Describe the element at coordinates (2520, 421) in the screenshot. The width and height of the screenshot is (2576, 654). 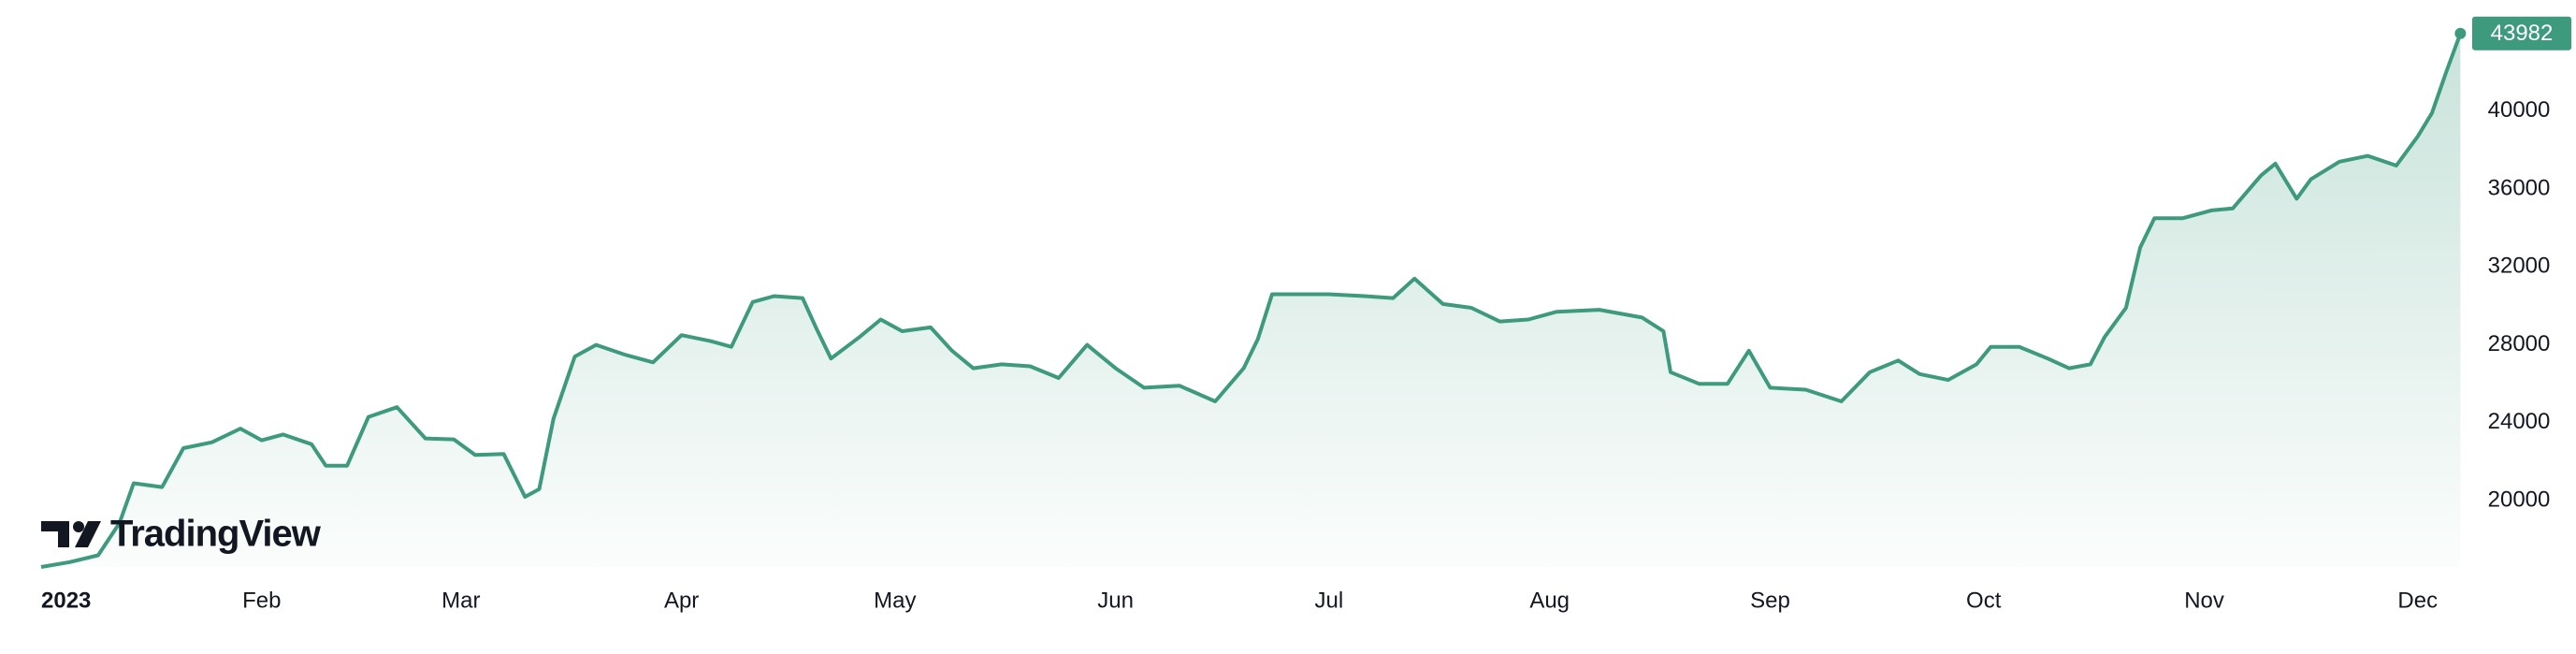
I see `y-tick-label: 24000` at that location.